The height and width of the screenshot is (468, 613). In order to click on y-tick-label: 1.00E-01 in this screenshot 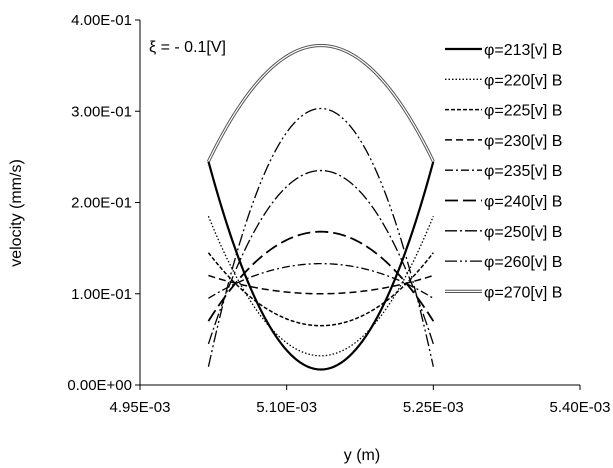, I will do `click(101, 294)`.